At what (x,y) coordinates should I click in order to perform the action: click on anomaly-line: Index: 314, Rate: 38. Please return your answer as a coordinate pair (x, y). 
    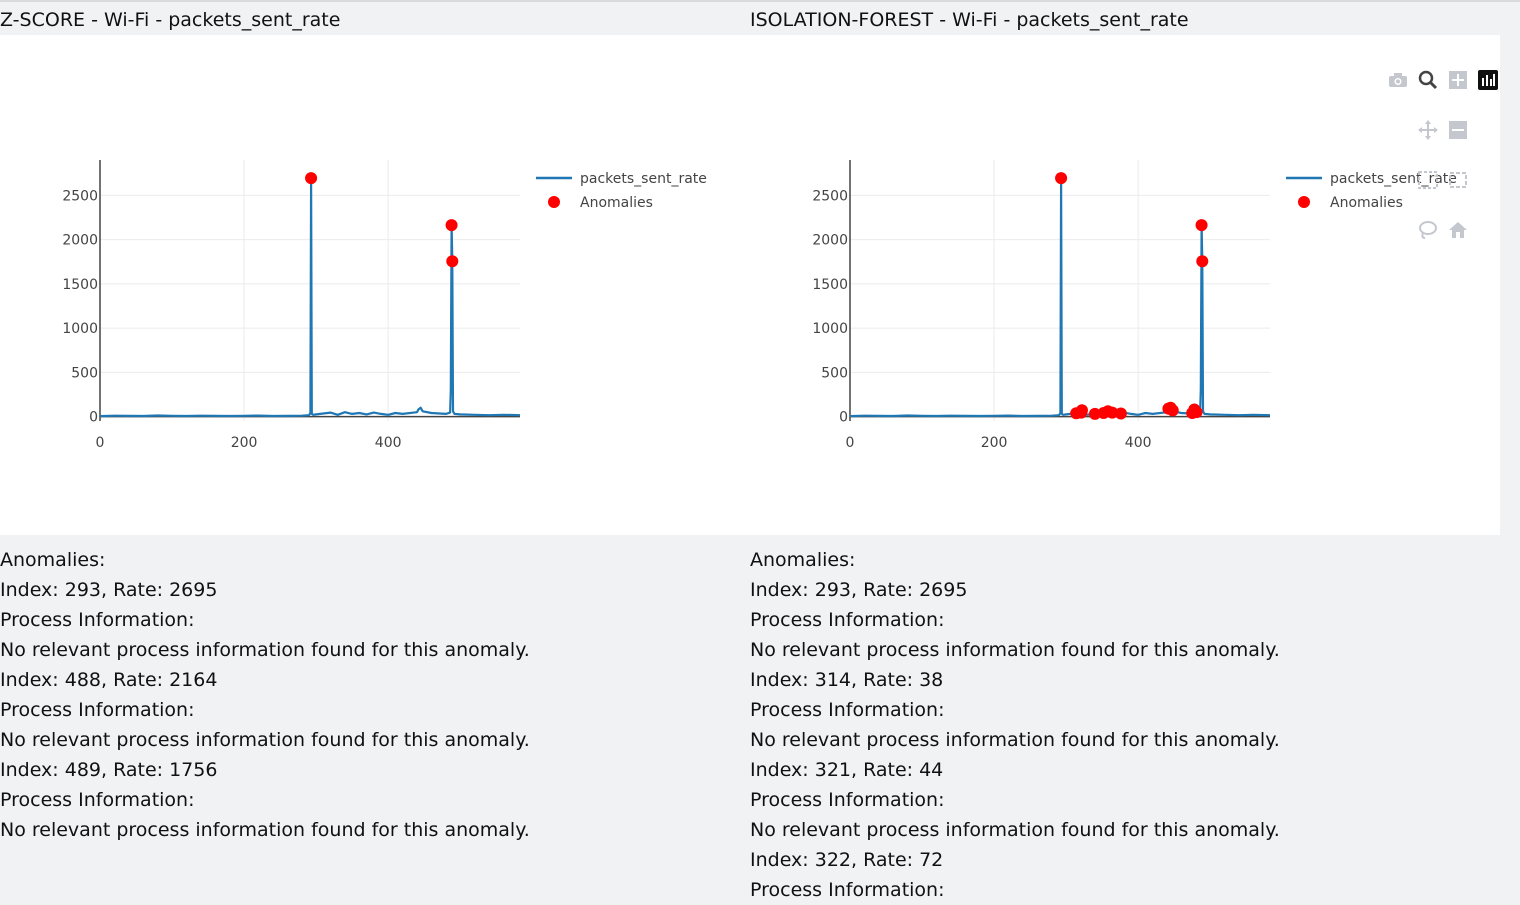
    Looking at the image, I should click on (847, 680).